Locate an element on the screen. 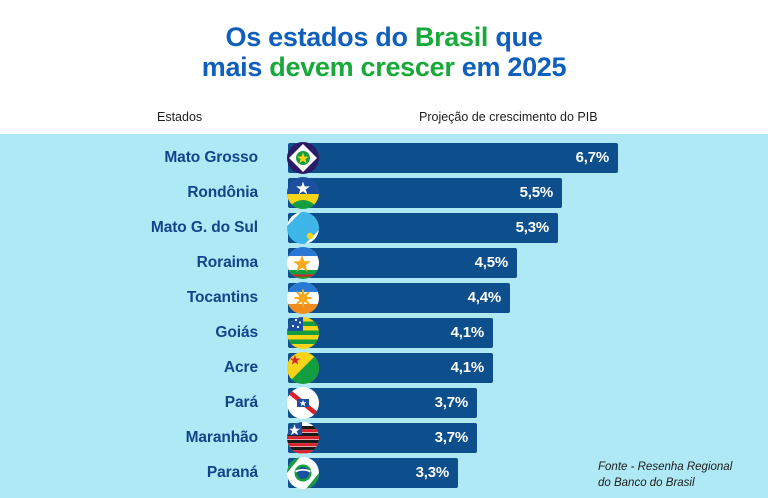  title-text-1: Os estados do is located at coordinates (320, 37).